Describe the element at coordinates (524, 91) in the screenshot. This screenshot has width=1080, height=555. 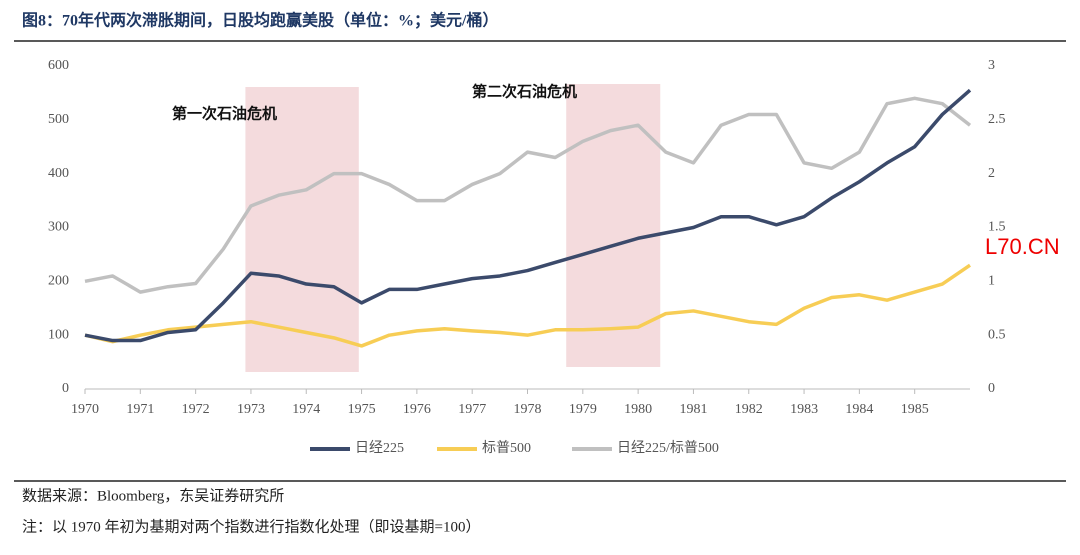
I see `annotation: 第二次石油危机` at that location.